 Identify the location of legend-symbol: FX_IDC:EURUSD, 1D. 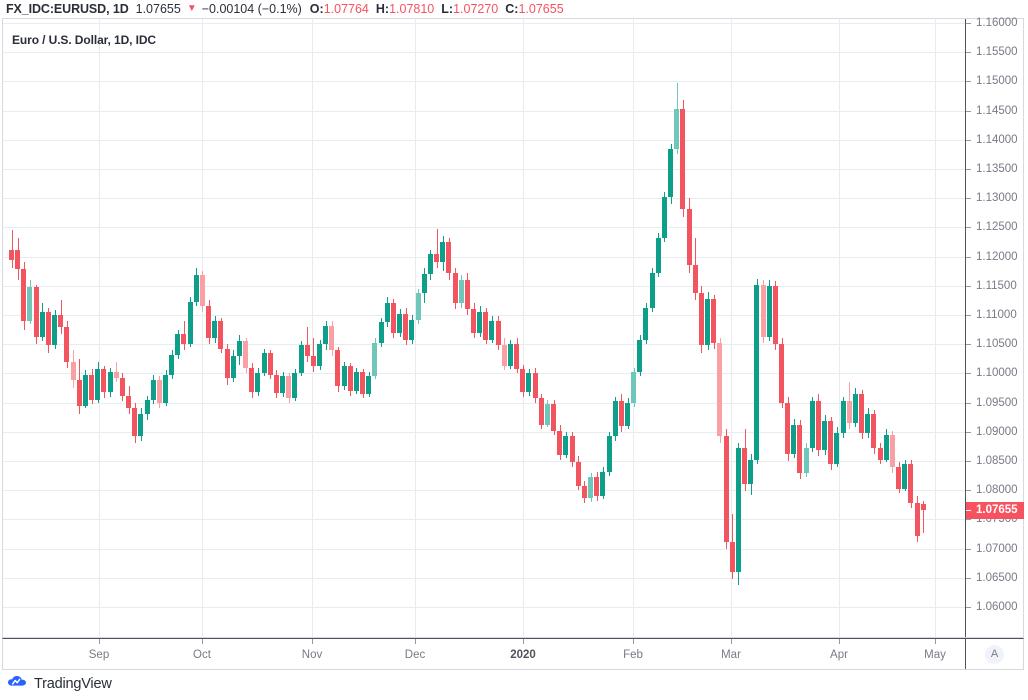
(67, 9).